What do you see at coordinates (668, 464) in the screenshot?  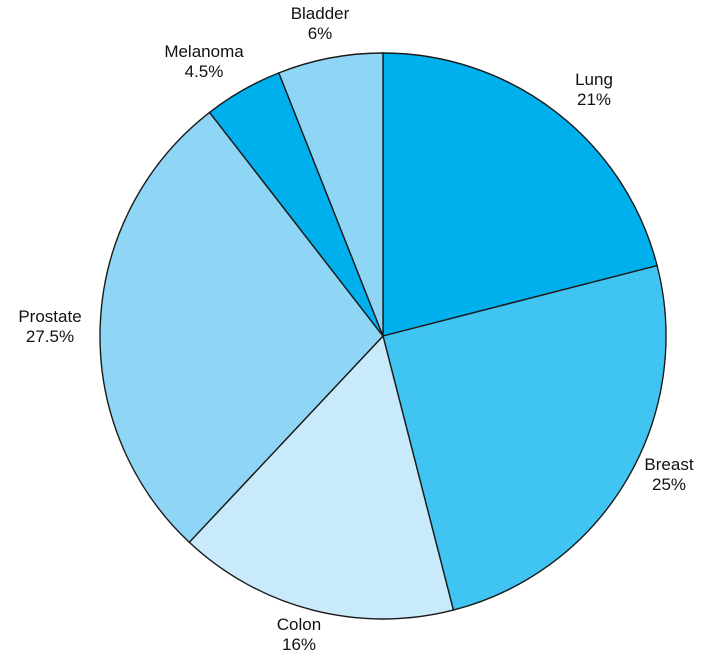 I see `slice-name: Breast` at bounding box center [668, 464].